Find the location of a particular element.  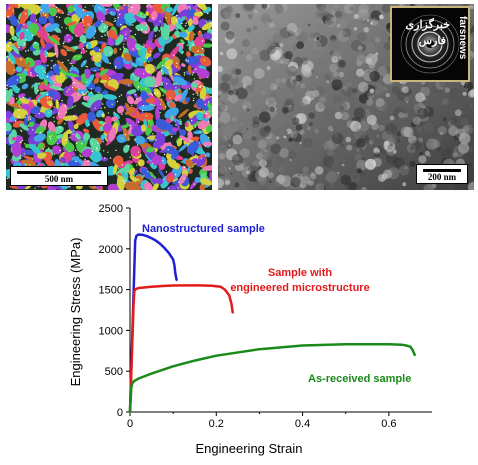

y-tick-label: 2000 is located at coordinates (111, 250).